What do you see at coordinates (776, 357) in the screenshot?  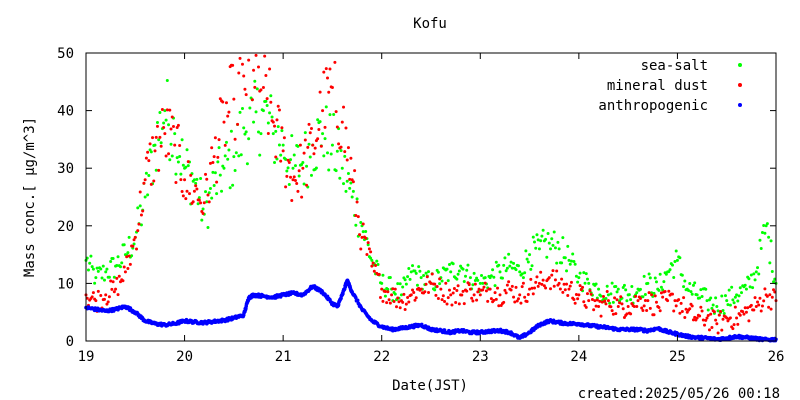 I see `x-tick-label: 26` at bounding box center [776, 357].